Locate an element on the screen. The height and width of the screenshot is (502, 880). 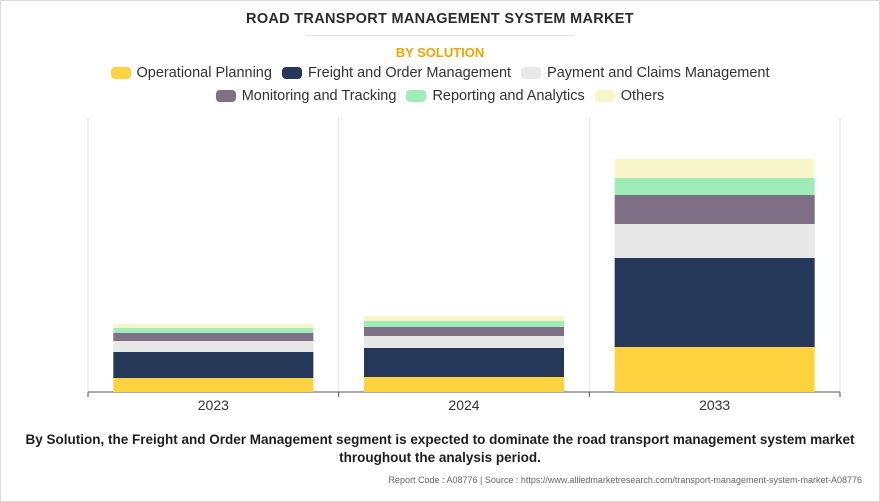
legend-label: Payment and Claims Management is located at coordinates (658, 73).